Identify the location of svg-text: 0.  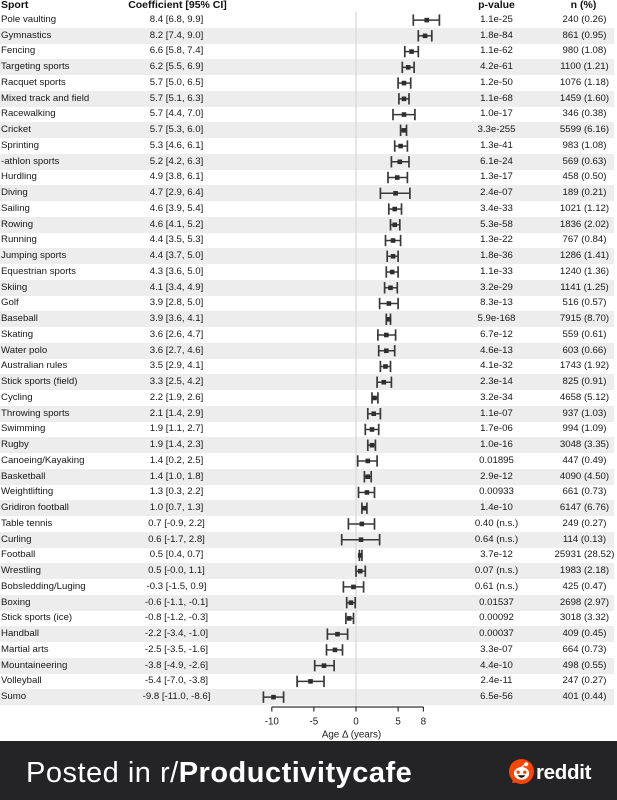
(356, 722).